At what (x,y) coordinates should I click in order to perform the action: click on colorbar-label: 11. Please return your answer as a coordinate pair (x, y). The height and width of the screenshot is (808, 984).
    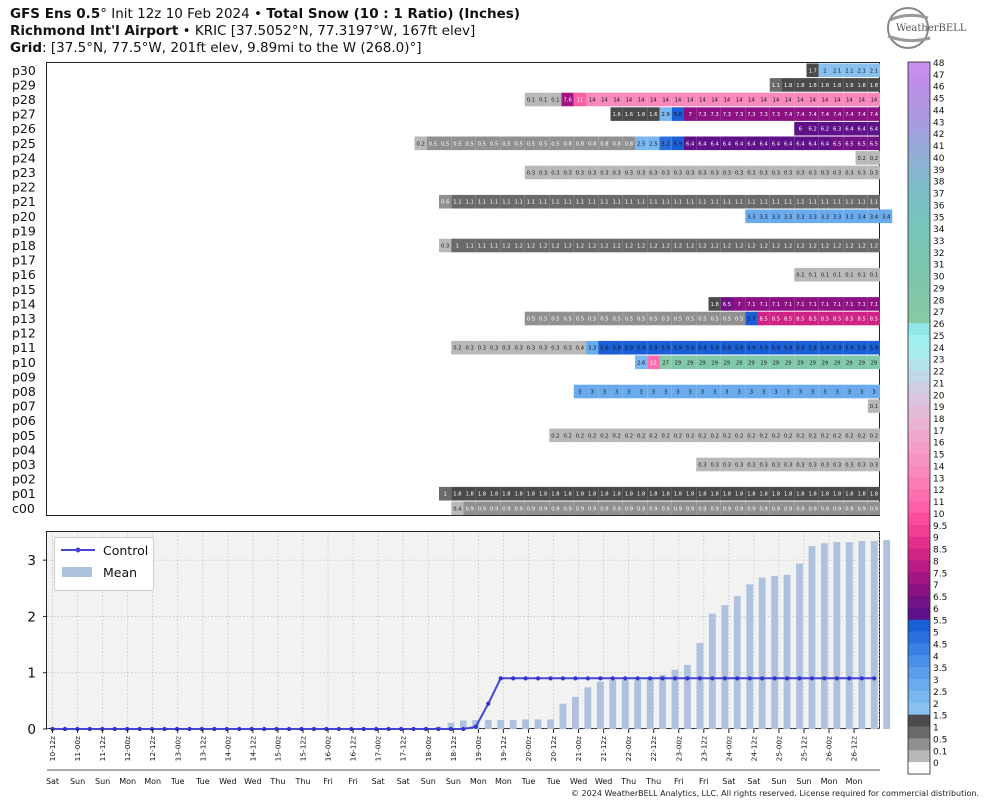
    Looking at the image, I should click on (938, 503).